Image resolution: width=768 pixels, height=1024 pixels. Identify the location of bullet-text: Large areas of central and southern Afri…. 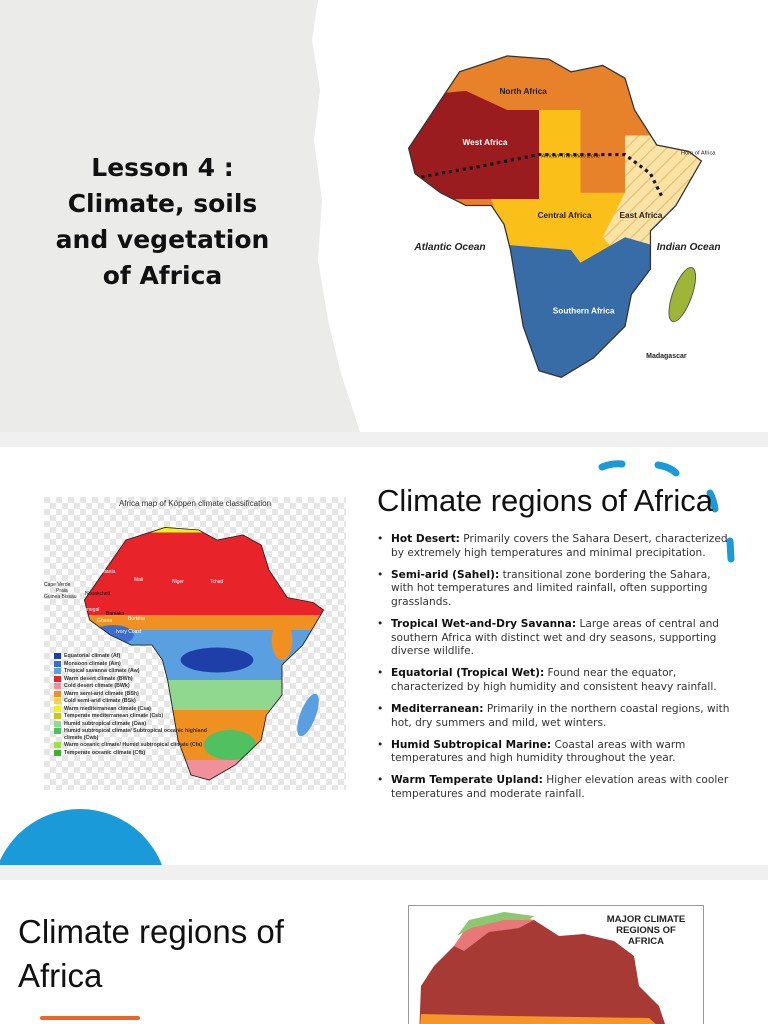
(555, 637).